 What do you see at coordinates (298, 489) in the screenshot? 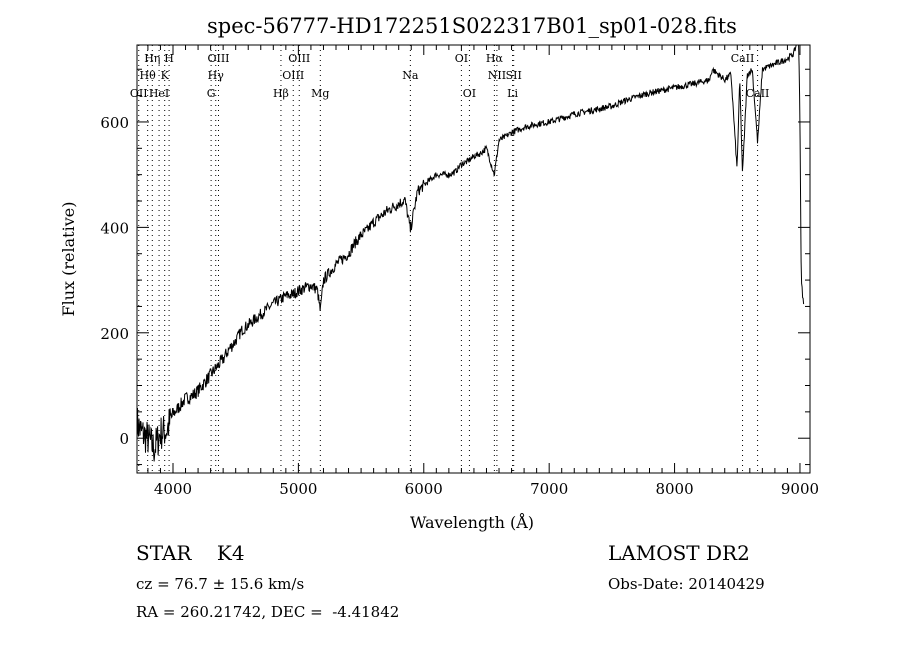
I see `x-tick-label: 5000` at bounding box center [298, 489].